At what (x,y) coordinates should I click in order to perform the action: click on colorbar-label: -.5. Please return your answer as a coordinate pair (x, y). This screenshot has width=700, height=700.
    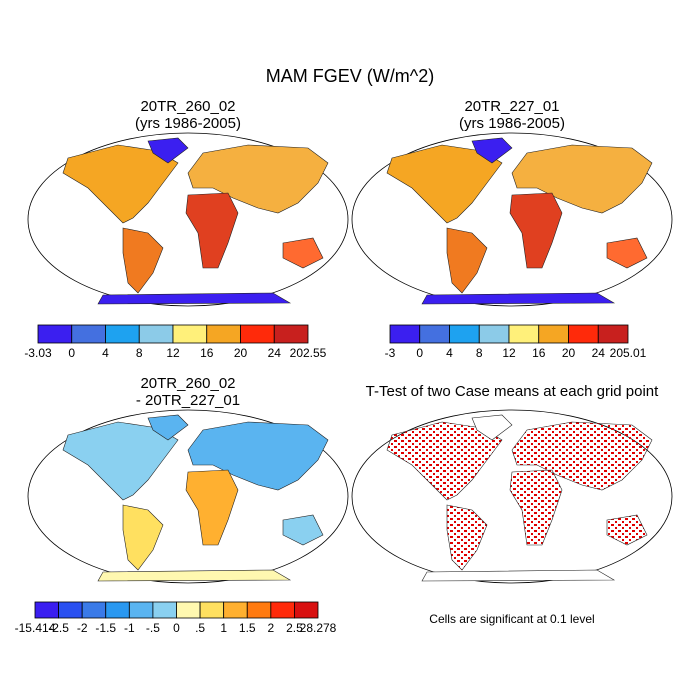
    Looking at the image, I should click on (153, 628).